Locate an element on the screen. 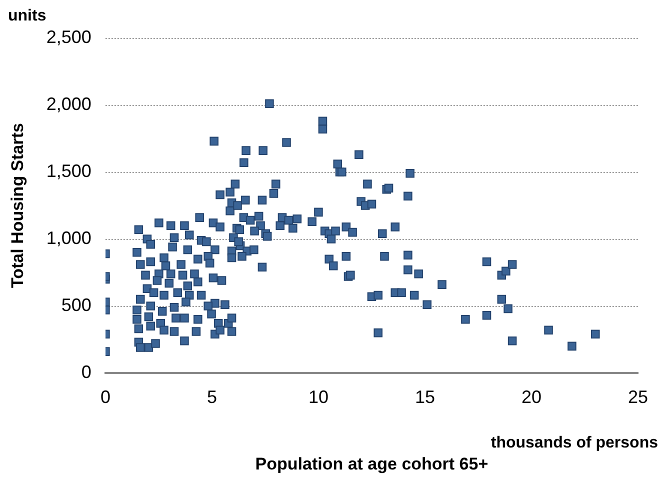 This screenshot has height=481, width=662. y-tick-label: 500 is located at coordinates (76, 304).